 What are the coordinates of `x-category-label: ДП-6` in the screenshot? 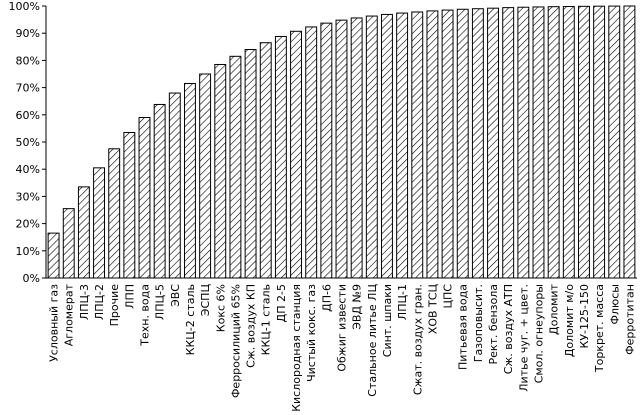 It's located at (326, 298).